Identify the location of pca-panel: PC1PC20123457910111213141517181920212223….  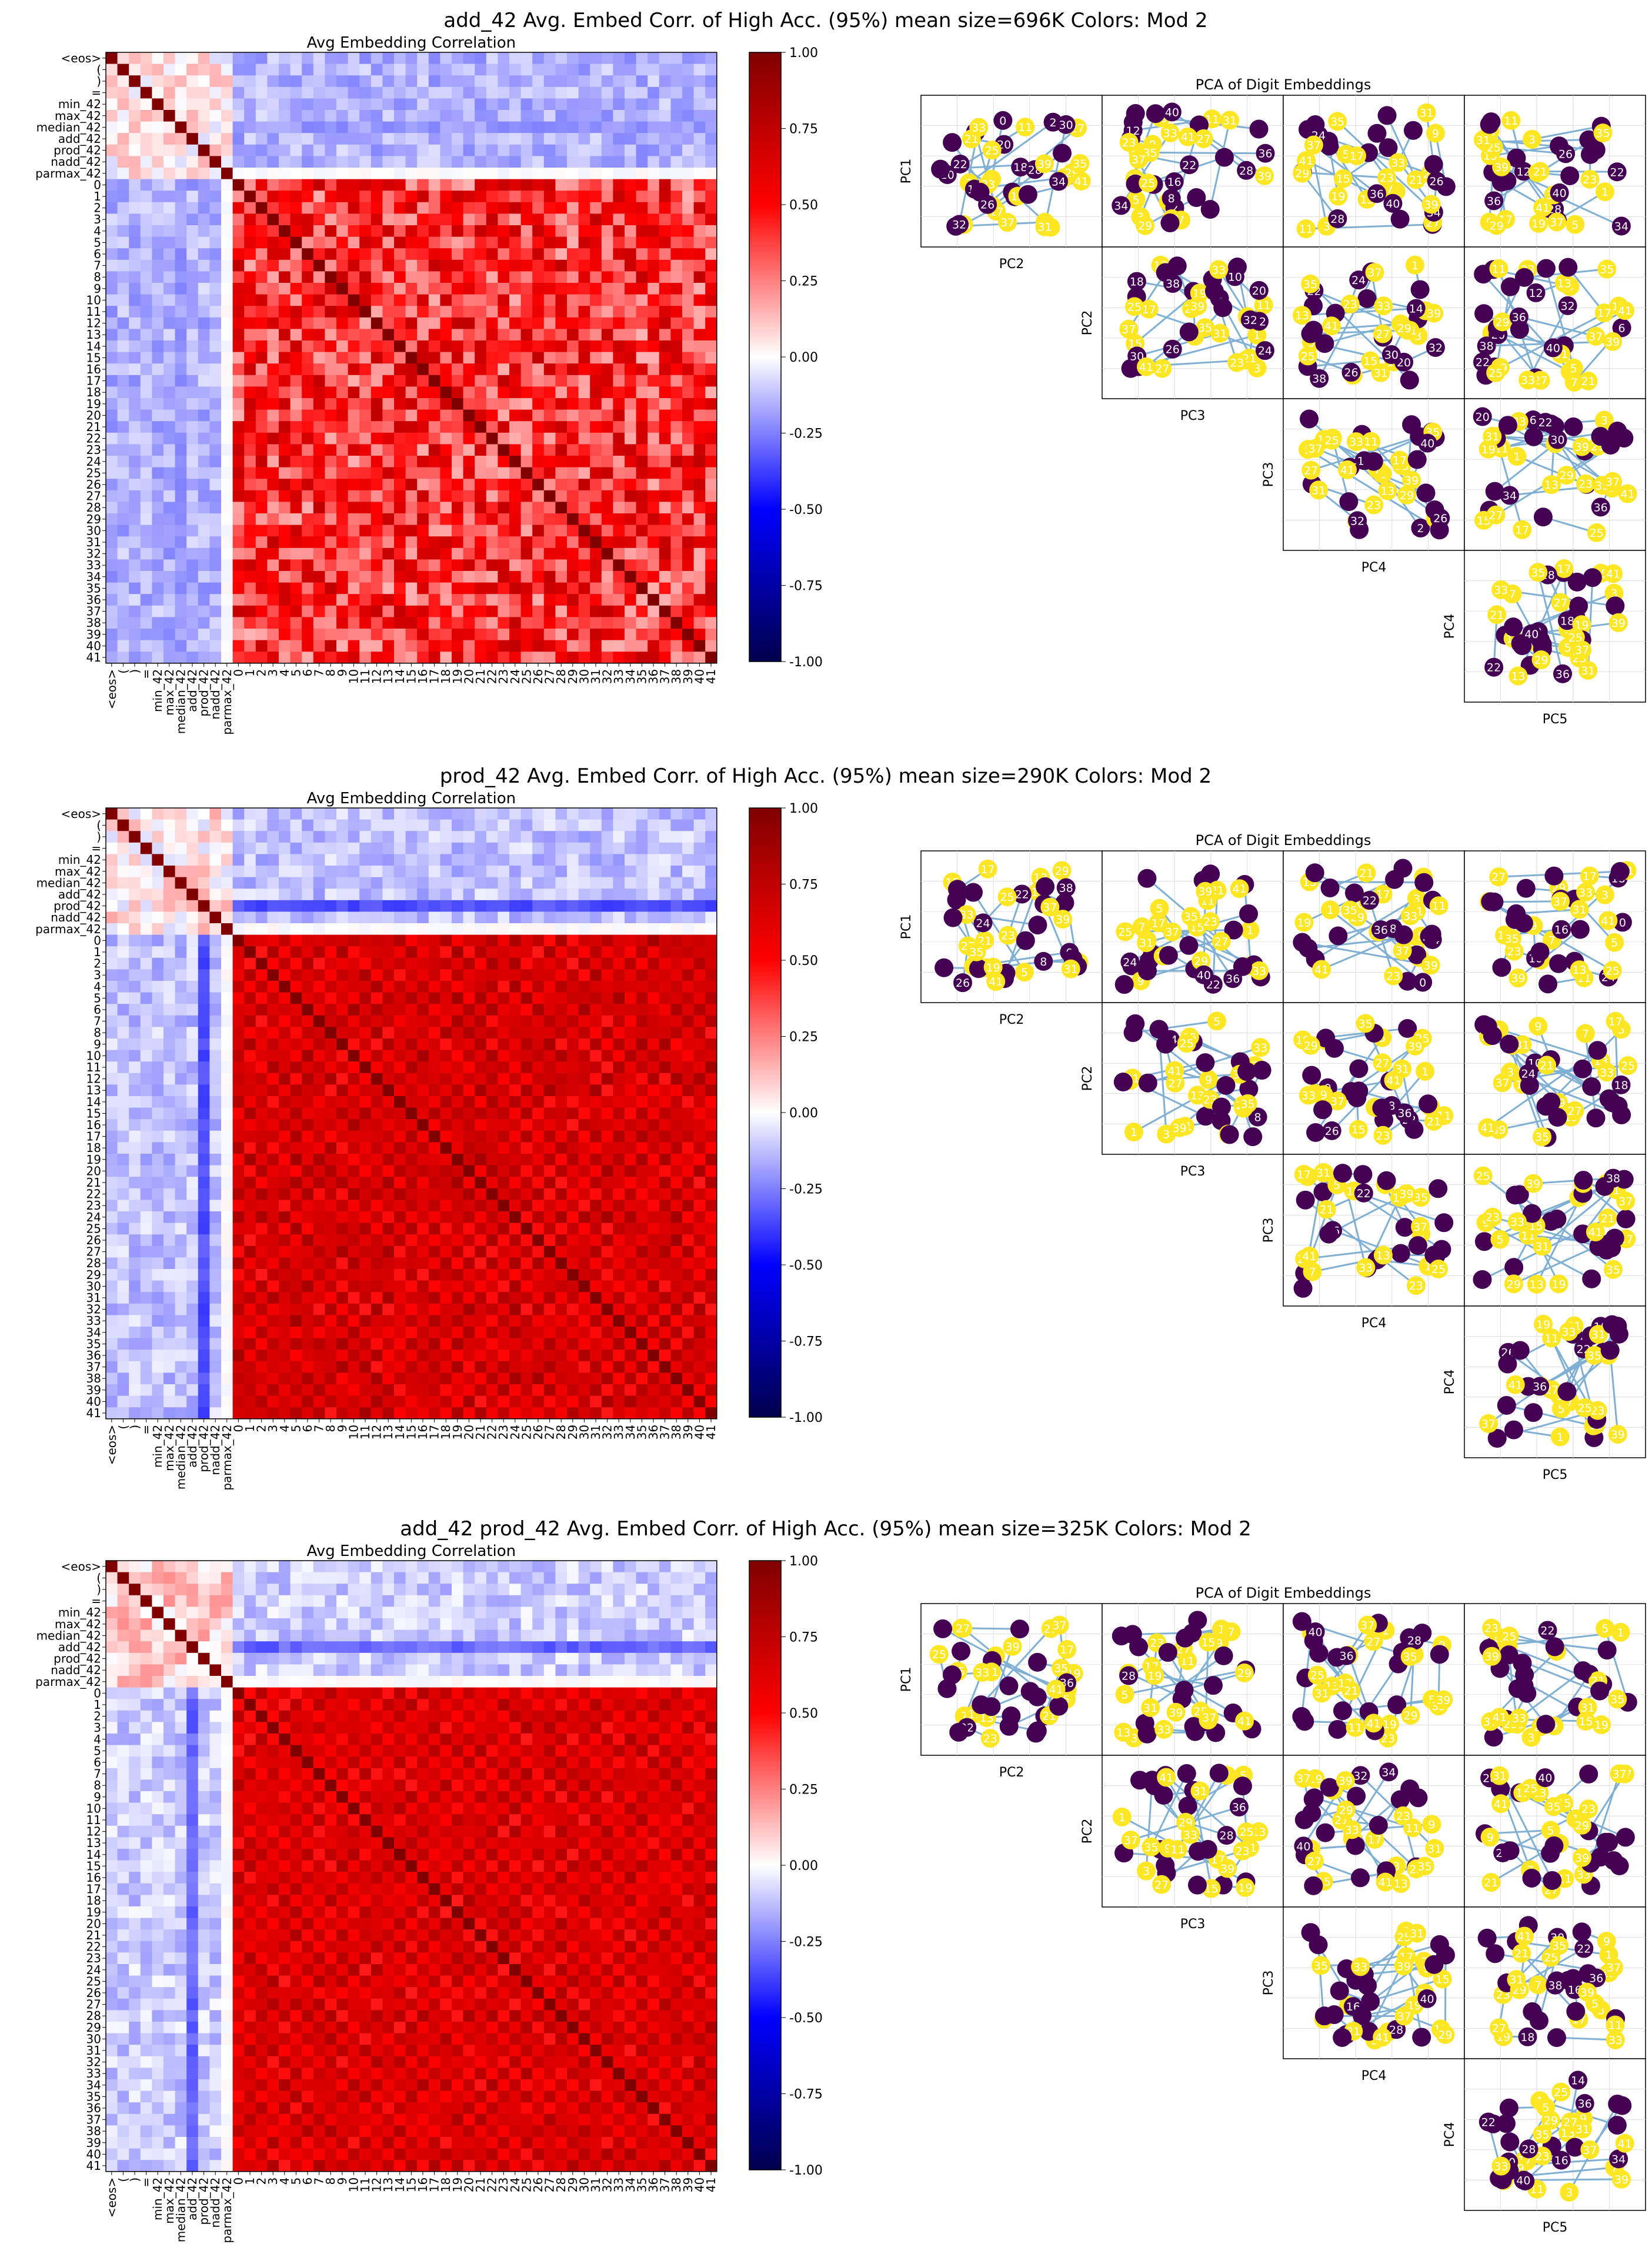
(1001, 183).